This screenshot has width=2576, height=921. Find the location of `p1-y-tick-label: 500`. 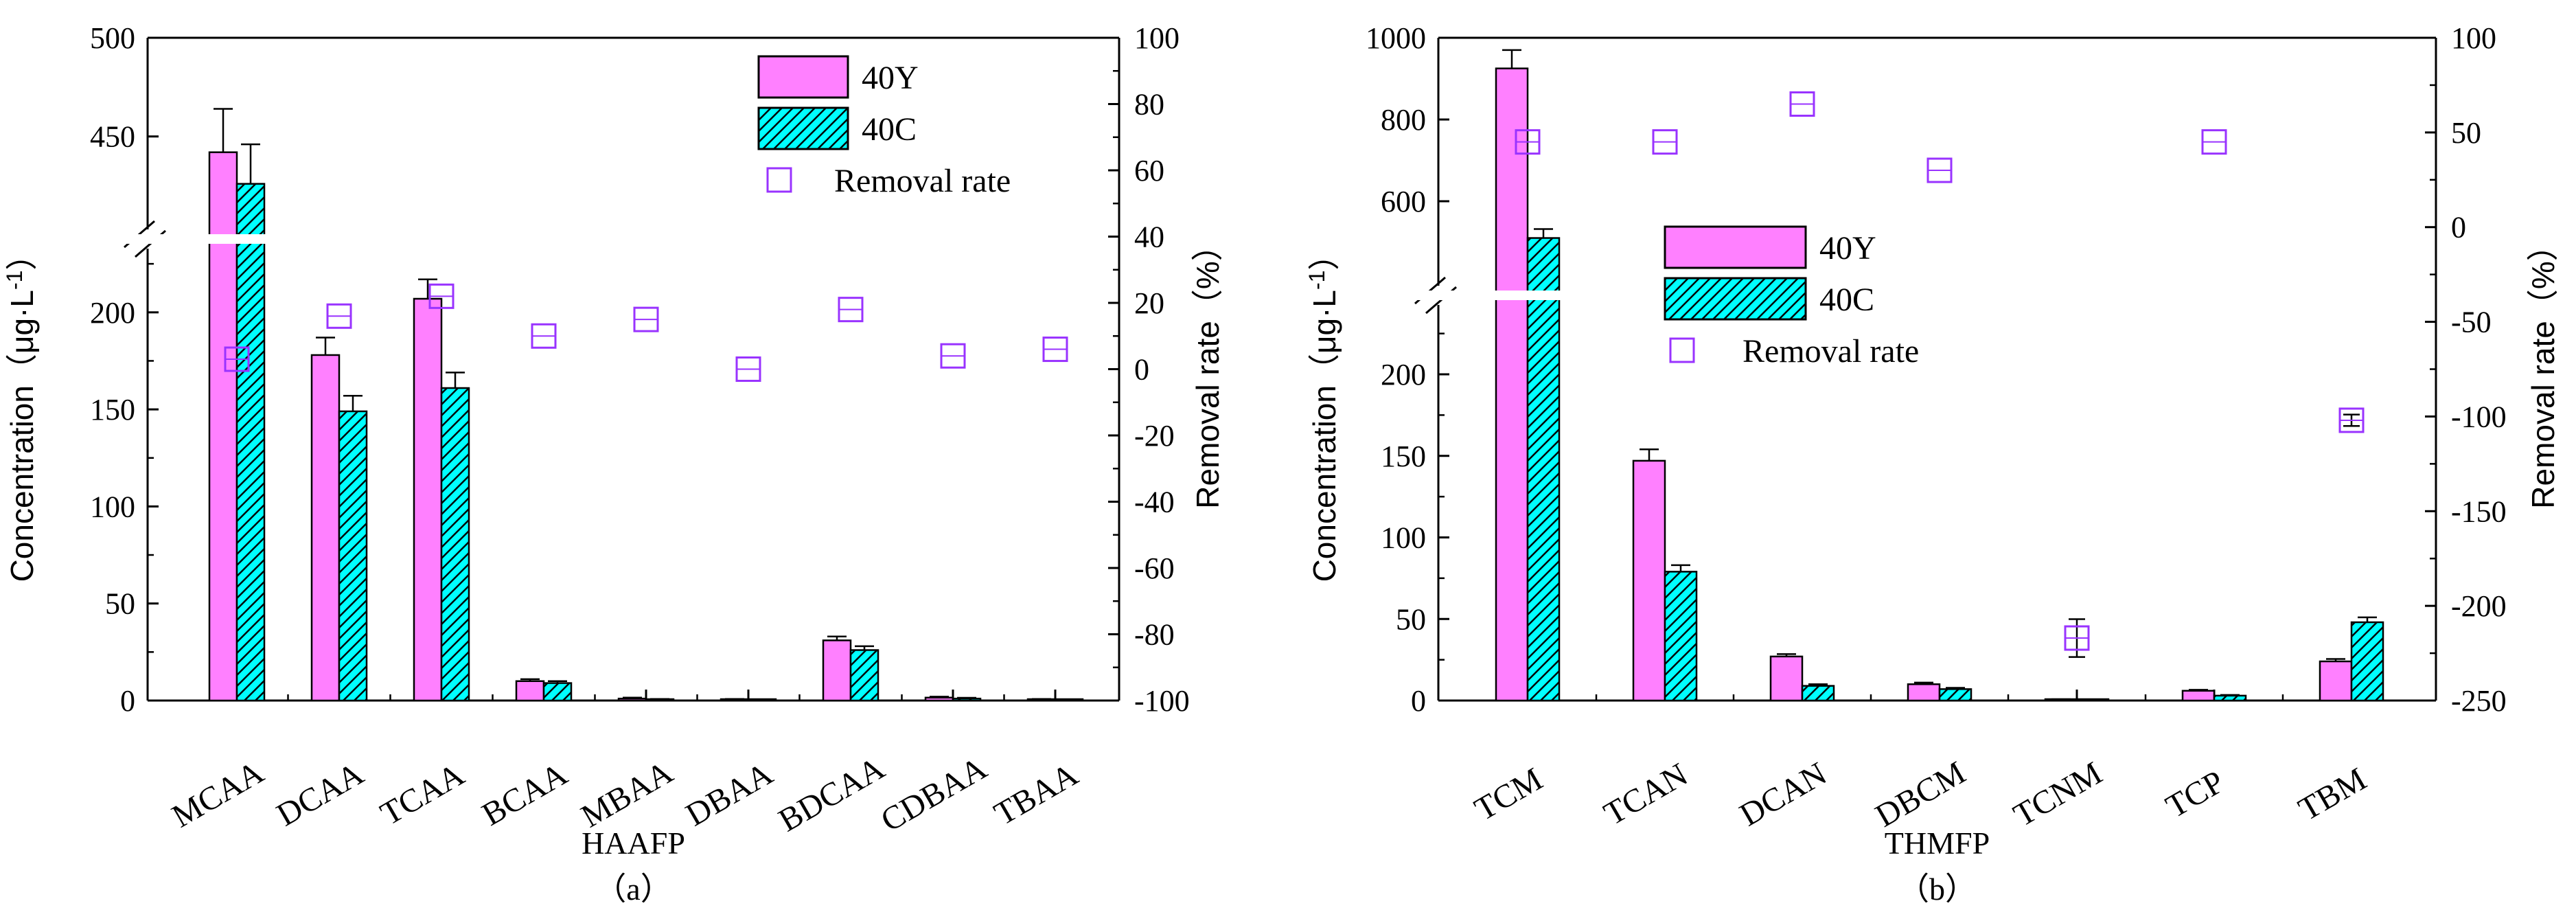

p1-y-tick-label: 500 is located at coordinates (112, 38).